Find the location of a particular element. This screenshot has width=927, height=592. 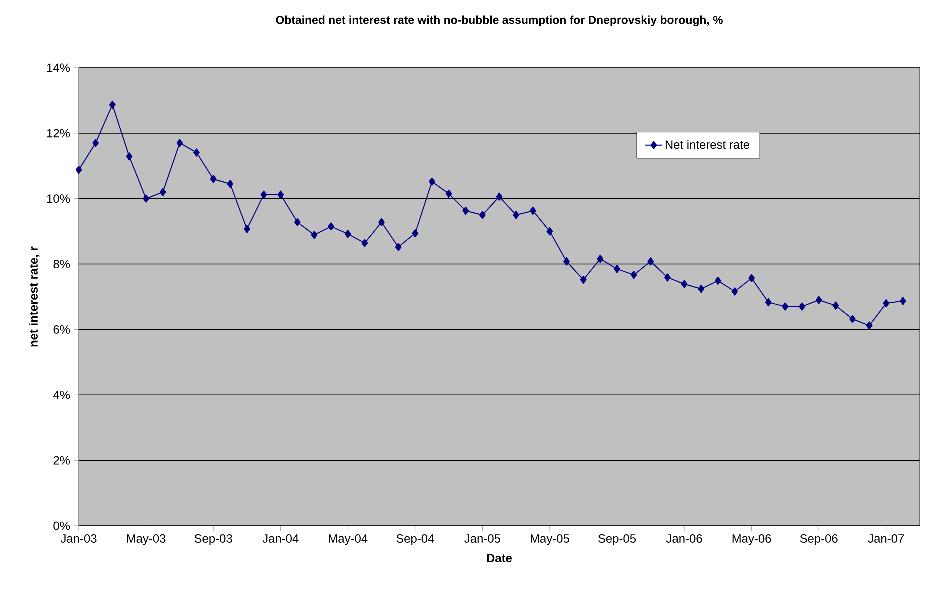

y-tick-label: 12% is located at coordinates (58, 133).